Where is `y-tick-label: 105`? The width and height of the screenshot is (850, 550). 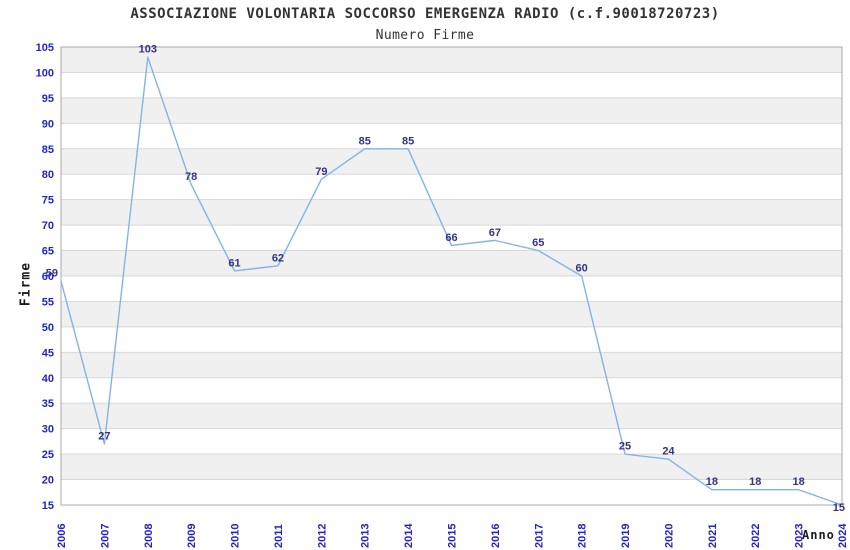
y-tick-label: 105 is located at coordinates (45, 48).